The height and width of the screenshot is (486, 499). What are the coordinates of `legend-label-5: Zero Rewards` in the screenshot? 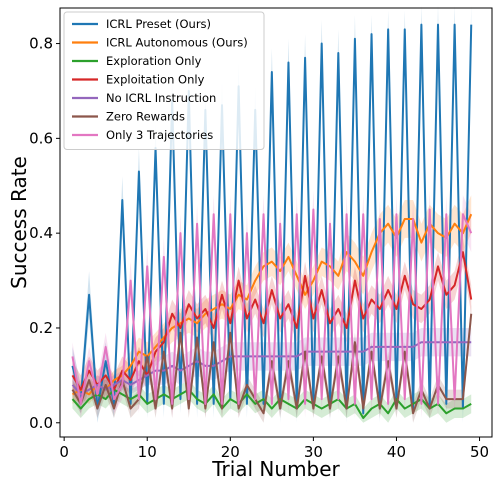 It's located at (145, 117).